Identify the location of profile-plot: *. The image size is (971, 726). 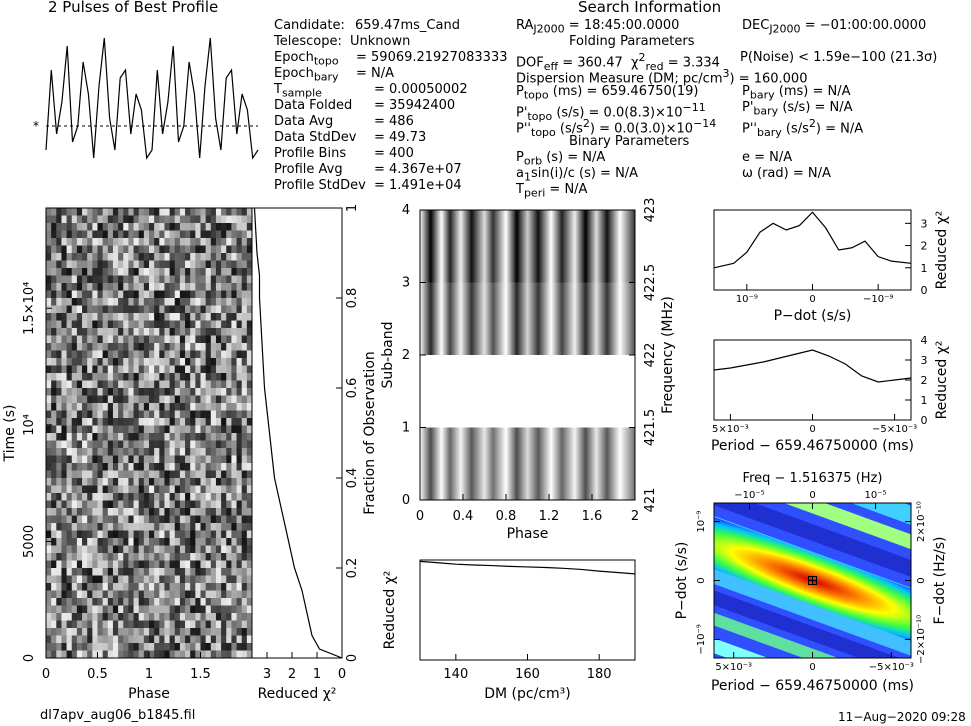
(146, 98).